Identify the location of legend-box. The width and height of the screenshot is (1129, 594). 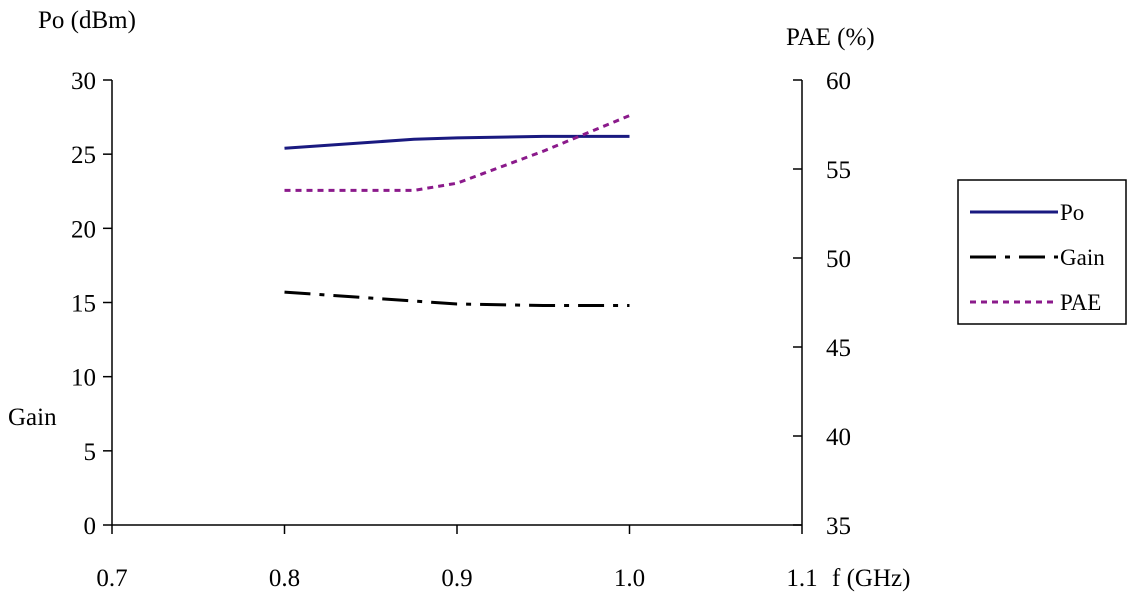
(1042, 252).